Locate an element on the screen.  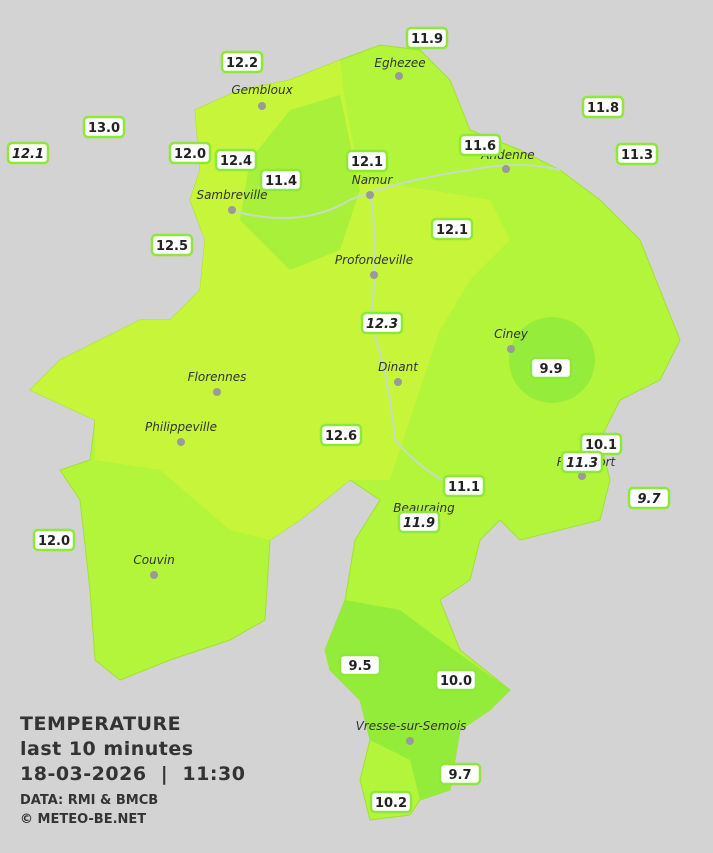
station: 11.8 is located at coordinates (603, 107).